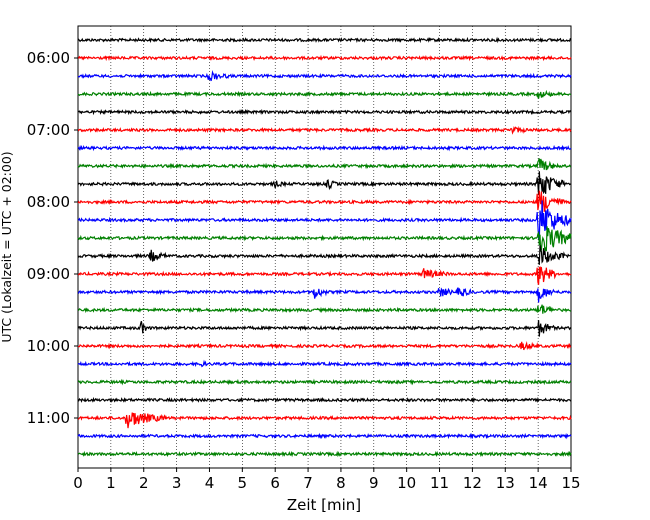 This screenshot has width=650, height=520. Describe the element at coordinates (472, 483) in the screenshot. I see `x-tick-label: 12` at that location.